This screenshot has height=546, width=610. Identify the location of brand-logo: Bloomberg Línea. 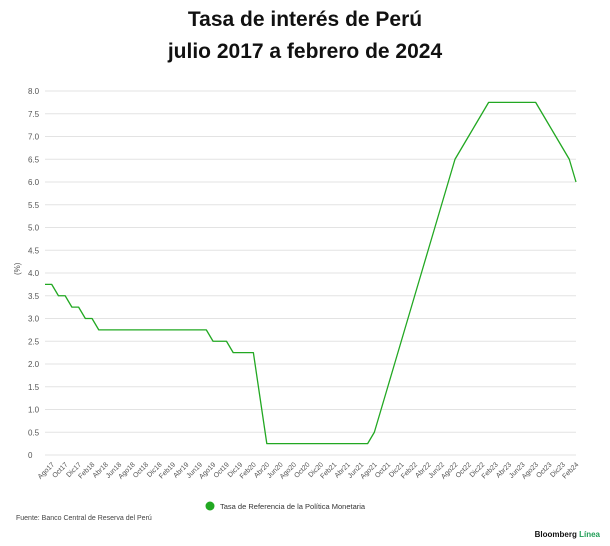
(567, 534).